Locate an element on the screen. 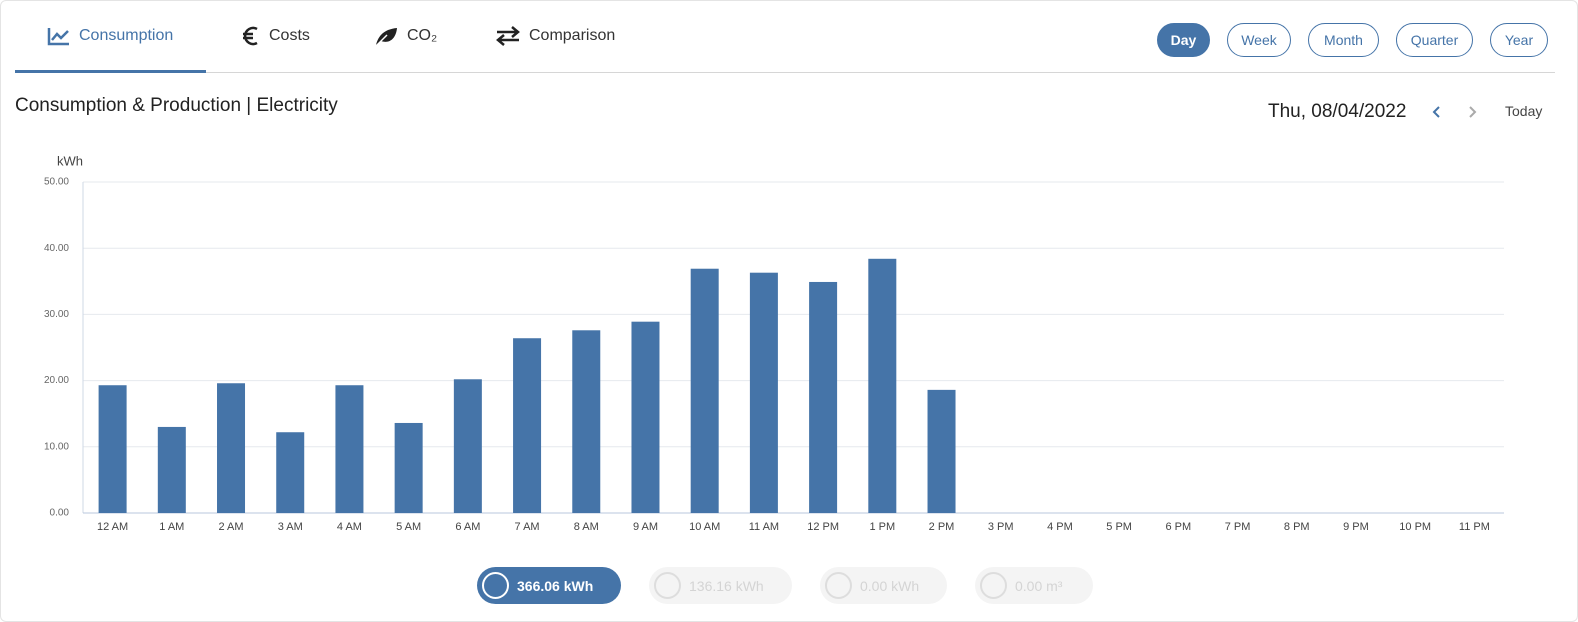 This screenshot has height=622, width=1578. x-tick-label: 10 PM is located at coordinates (1415, 527).